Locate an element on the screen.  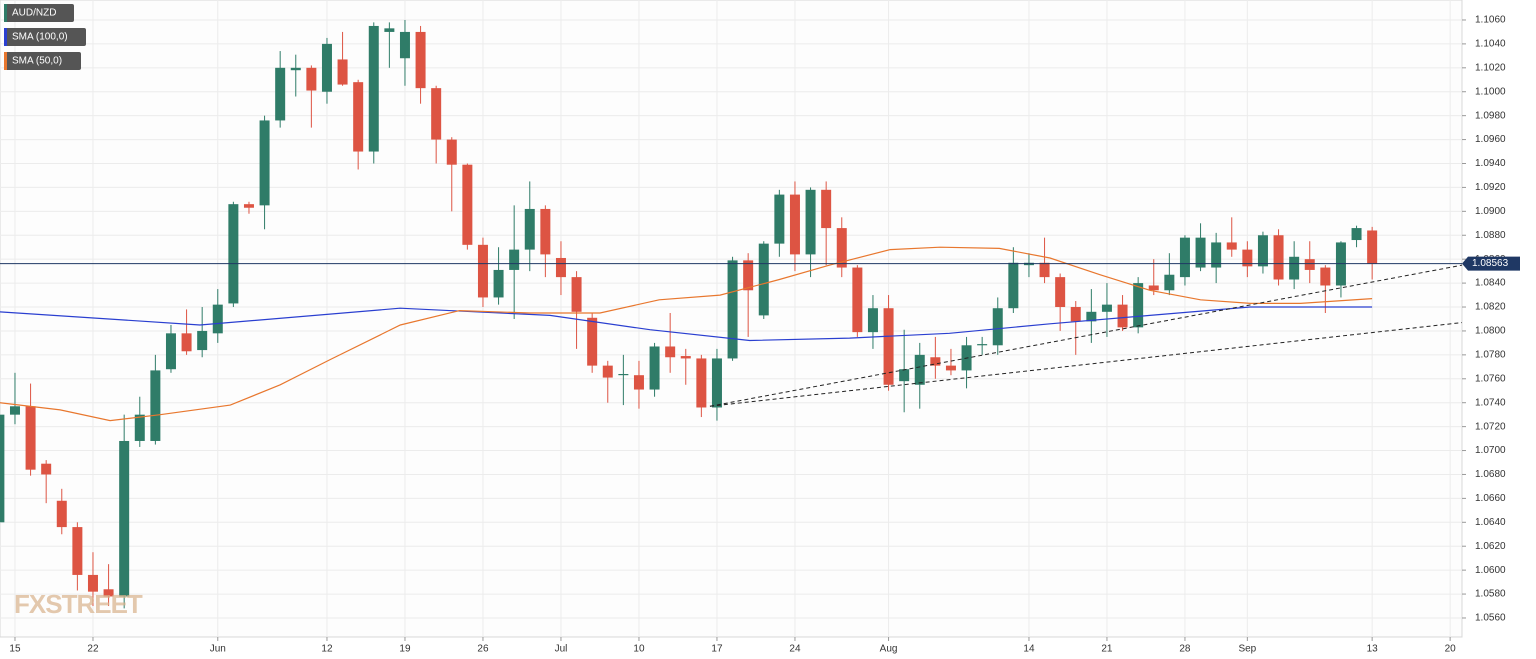
y-tick-label: 1.0780 is located at coordinates (1490, 354).